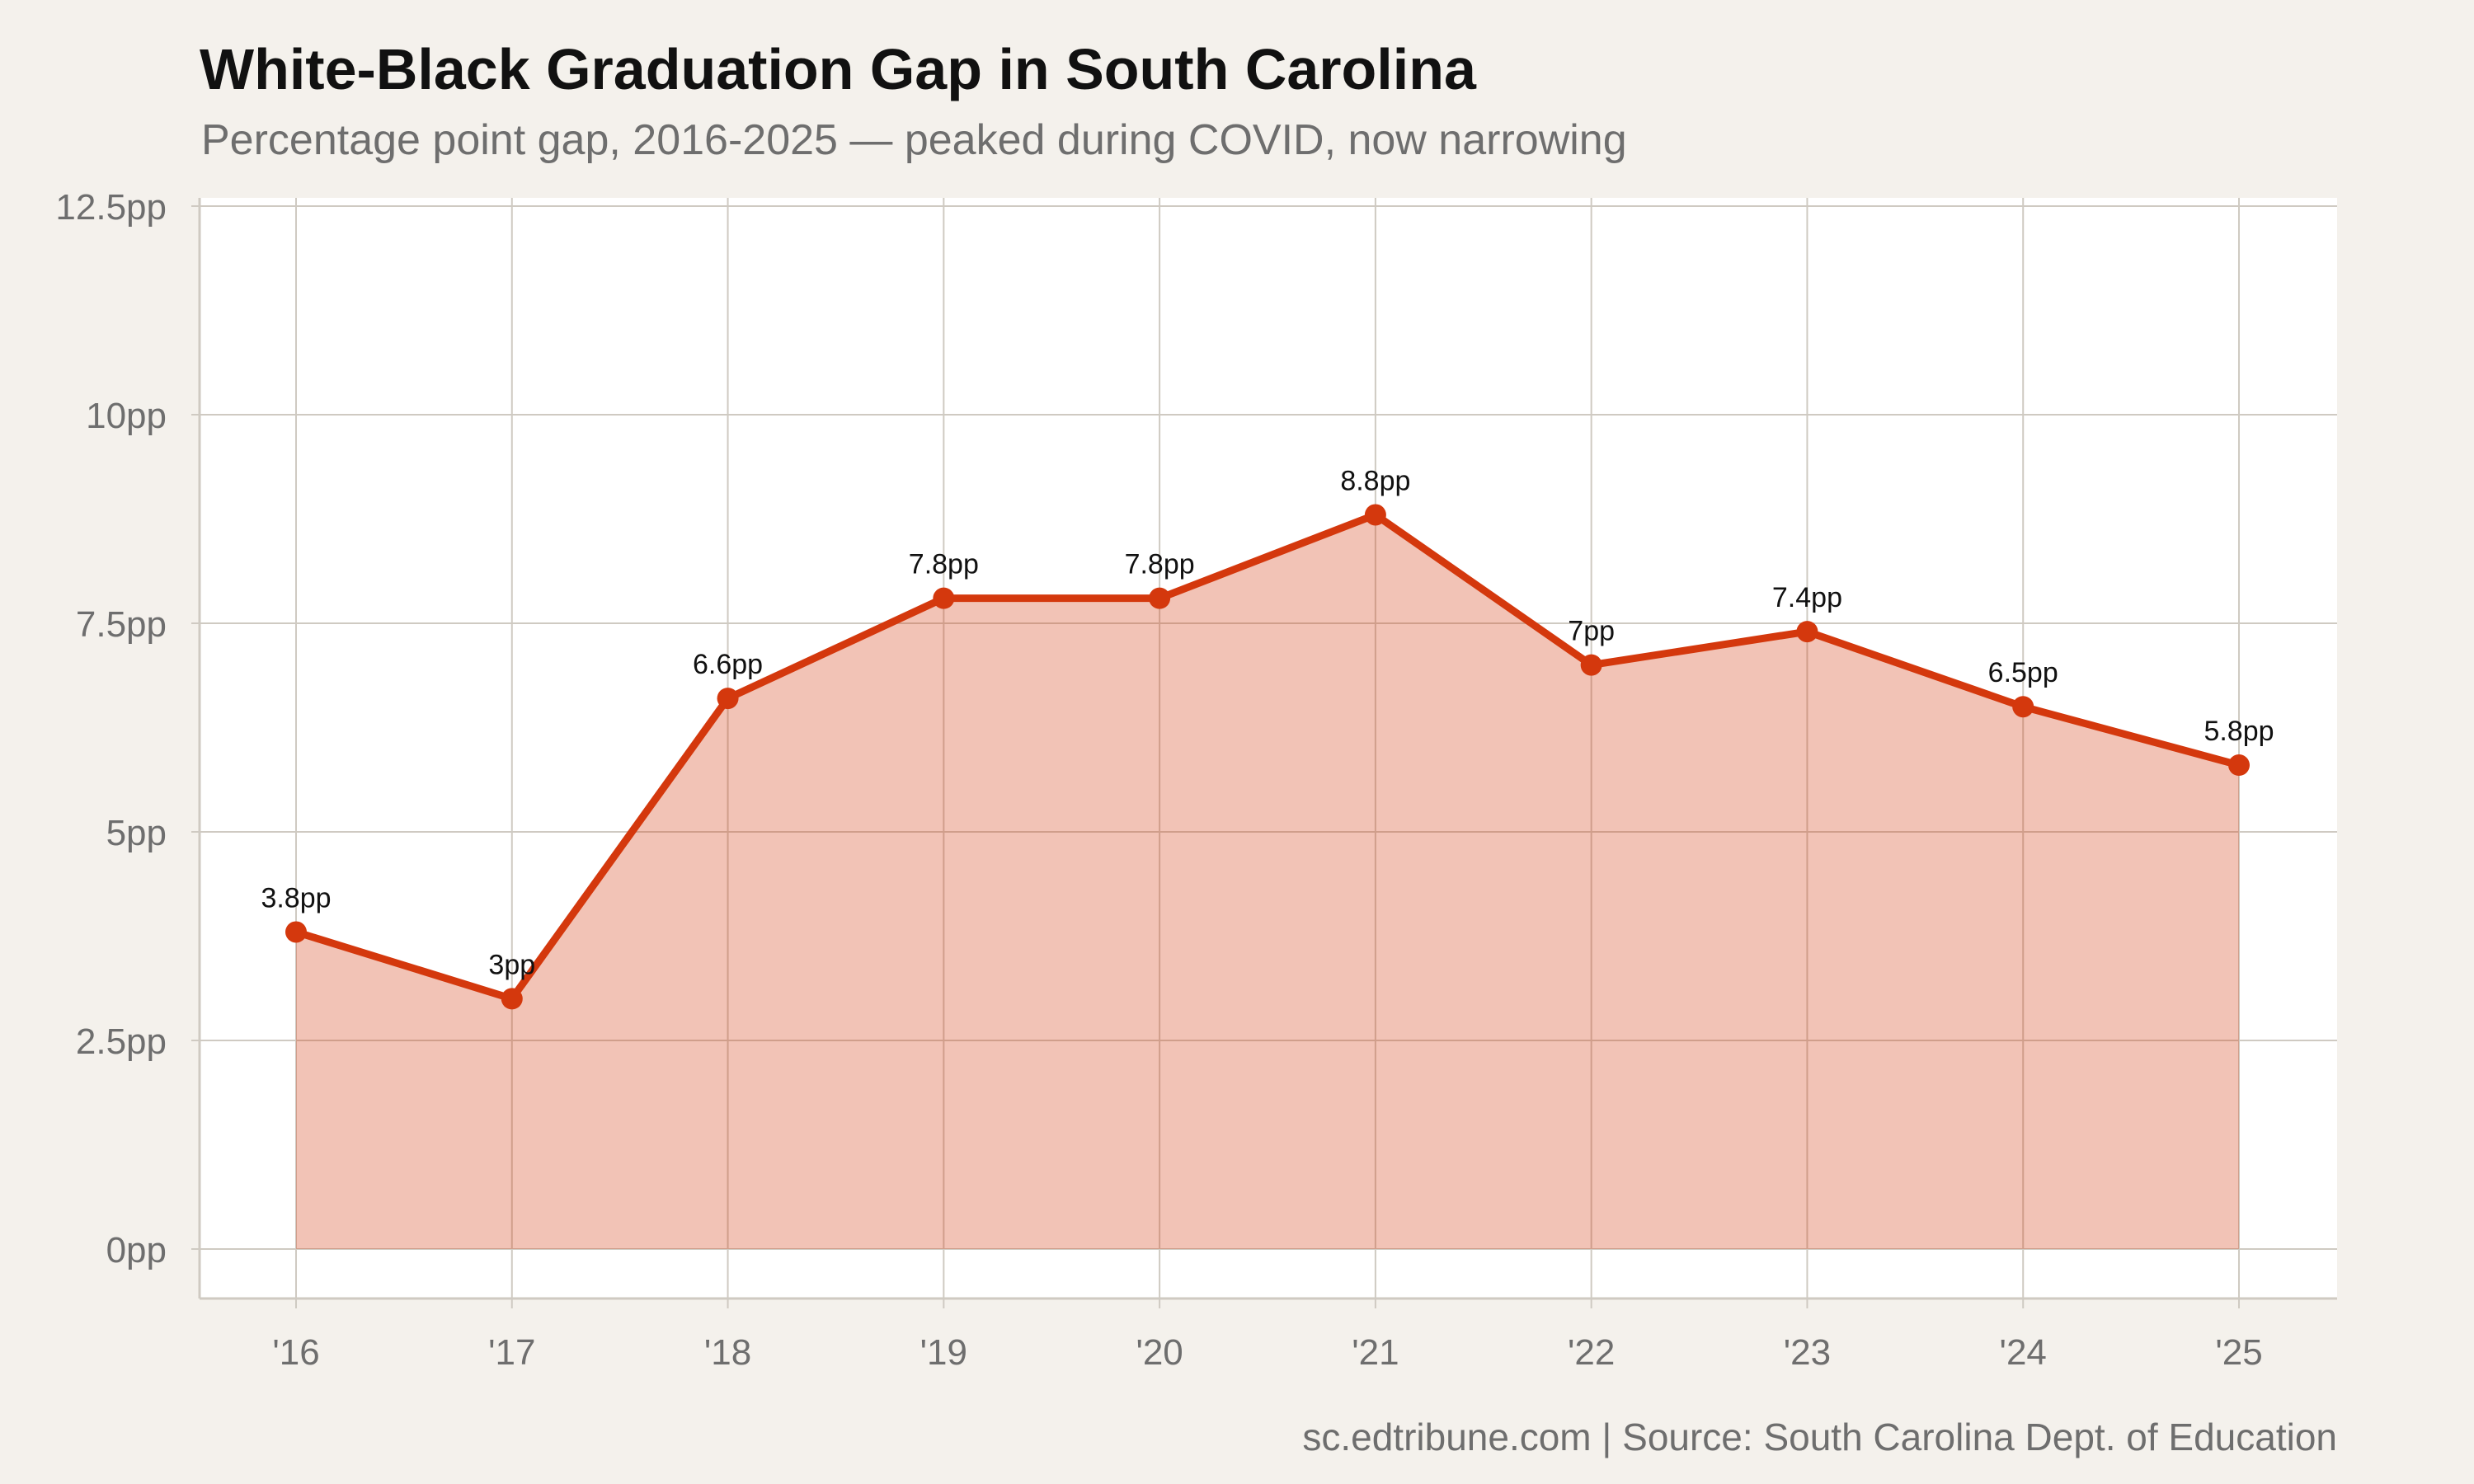 The width and height of the screenshot is (2474, 1484). What do you see at coordinates (136, 1250) in the screenshot?
I see `y-tick-label: 0pp` at bounding box center [136, 1250].